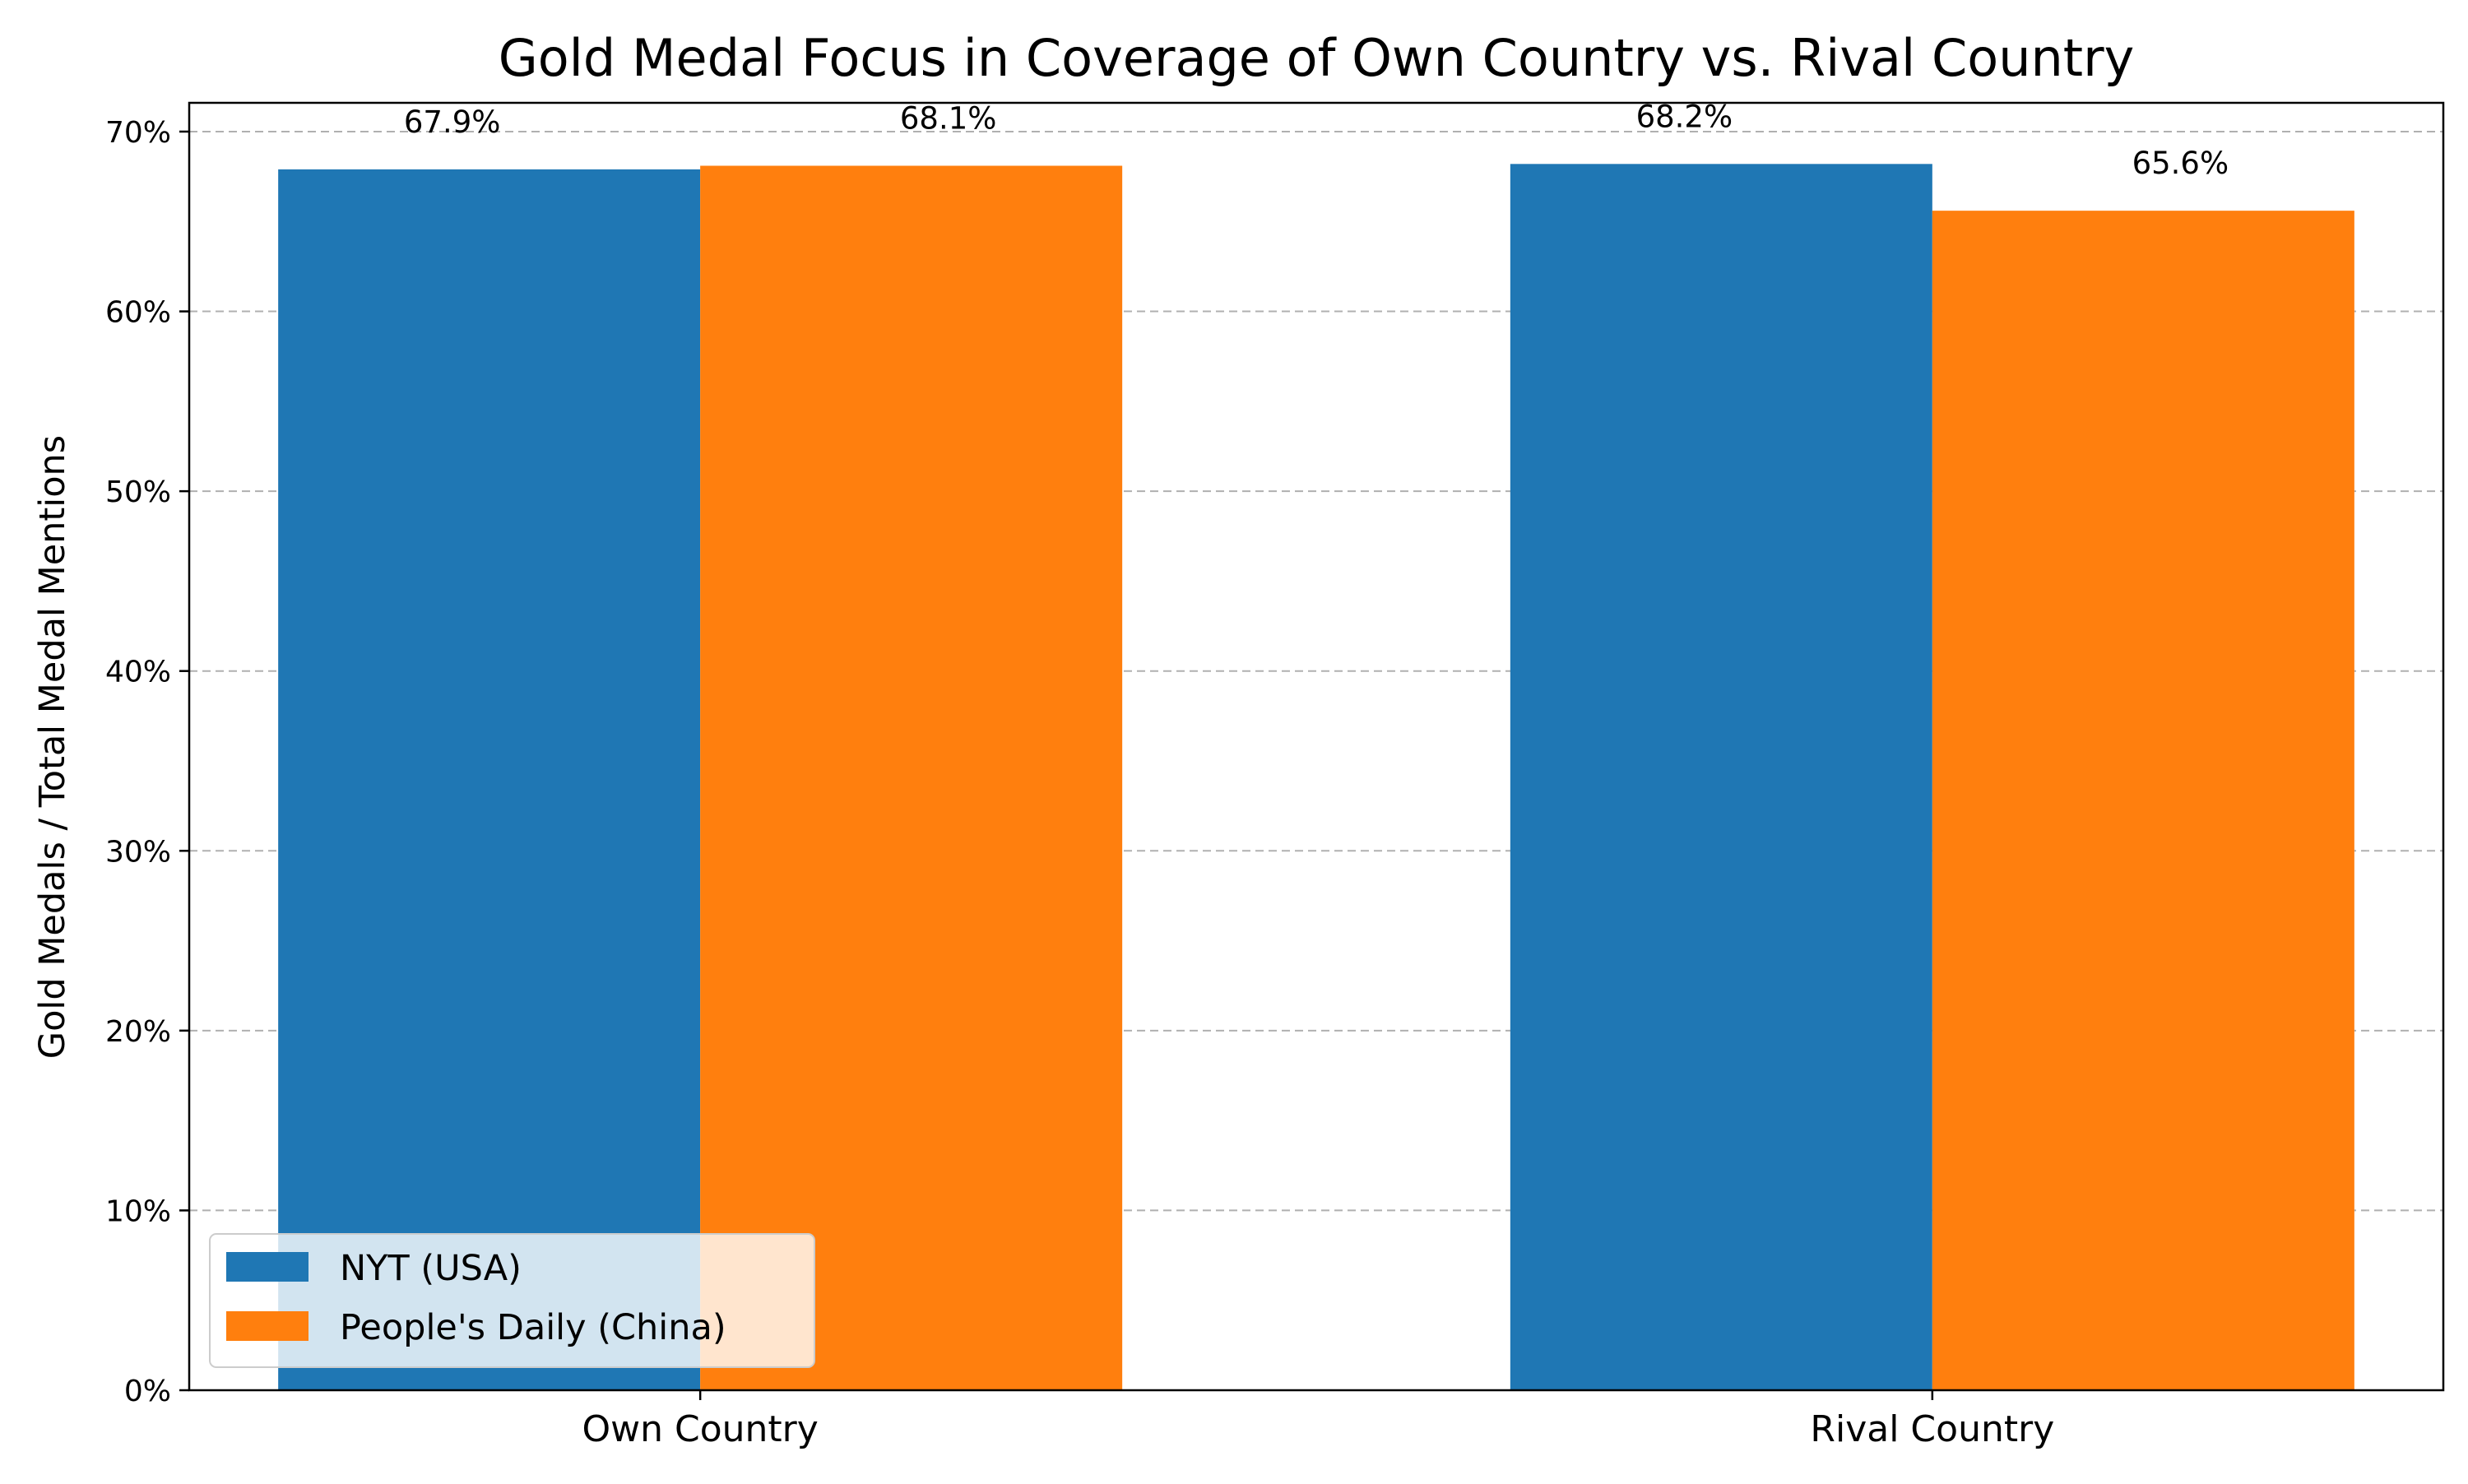 This screenshot has width=2468, height=1484. Describe the element at coordinates (52, 747) in the screenshot. I see `y-axis-label: Gold Medals / Total Medal Mentions` at that location.